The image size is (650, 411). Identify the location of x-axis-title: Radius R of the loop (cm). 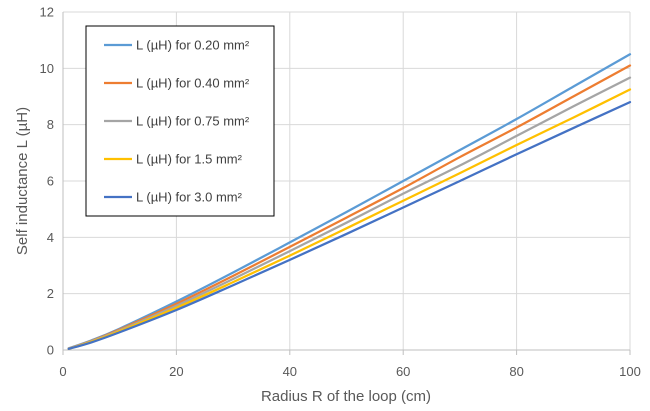
(346, 396).